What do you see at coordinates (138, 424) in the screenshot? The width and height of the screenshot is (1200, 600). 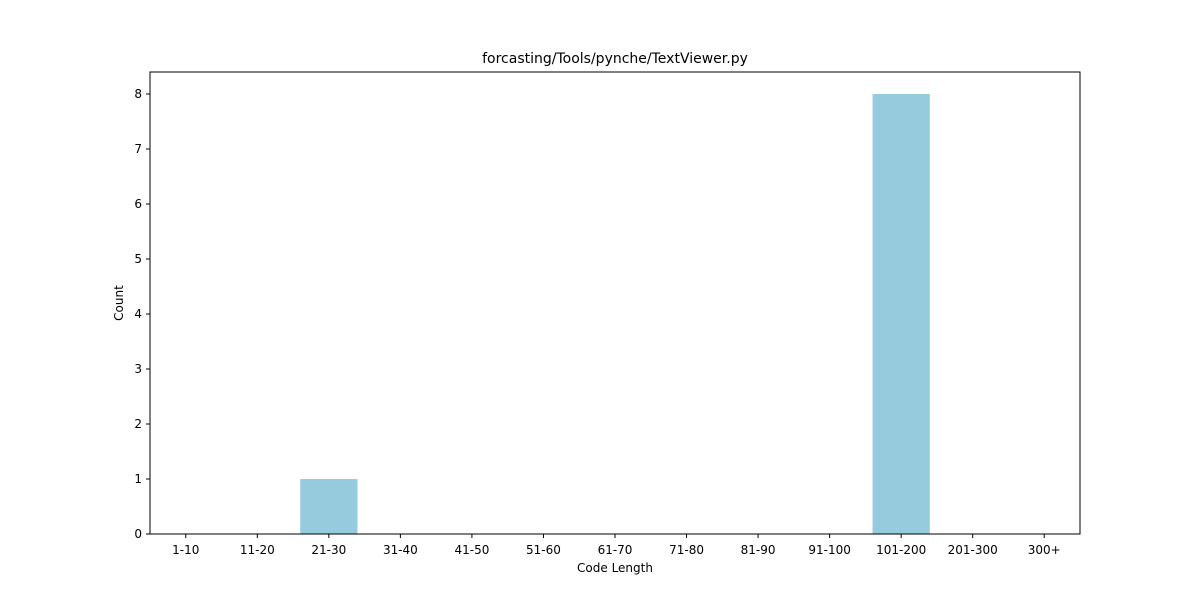 I see `y-tick-label: 2` at bounding box center [138, 424].